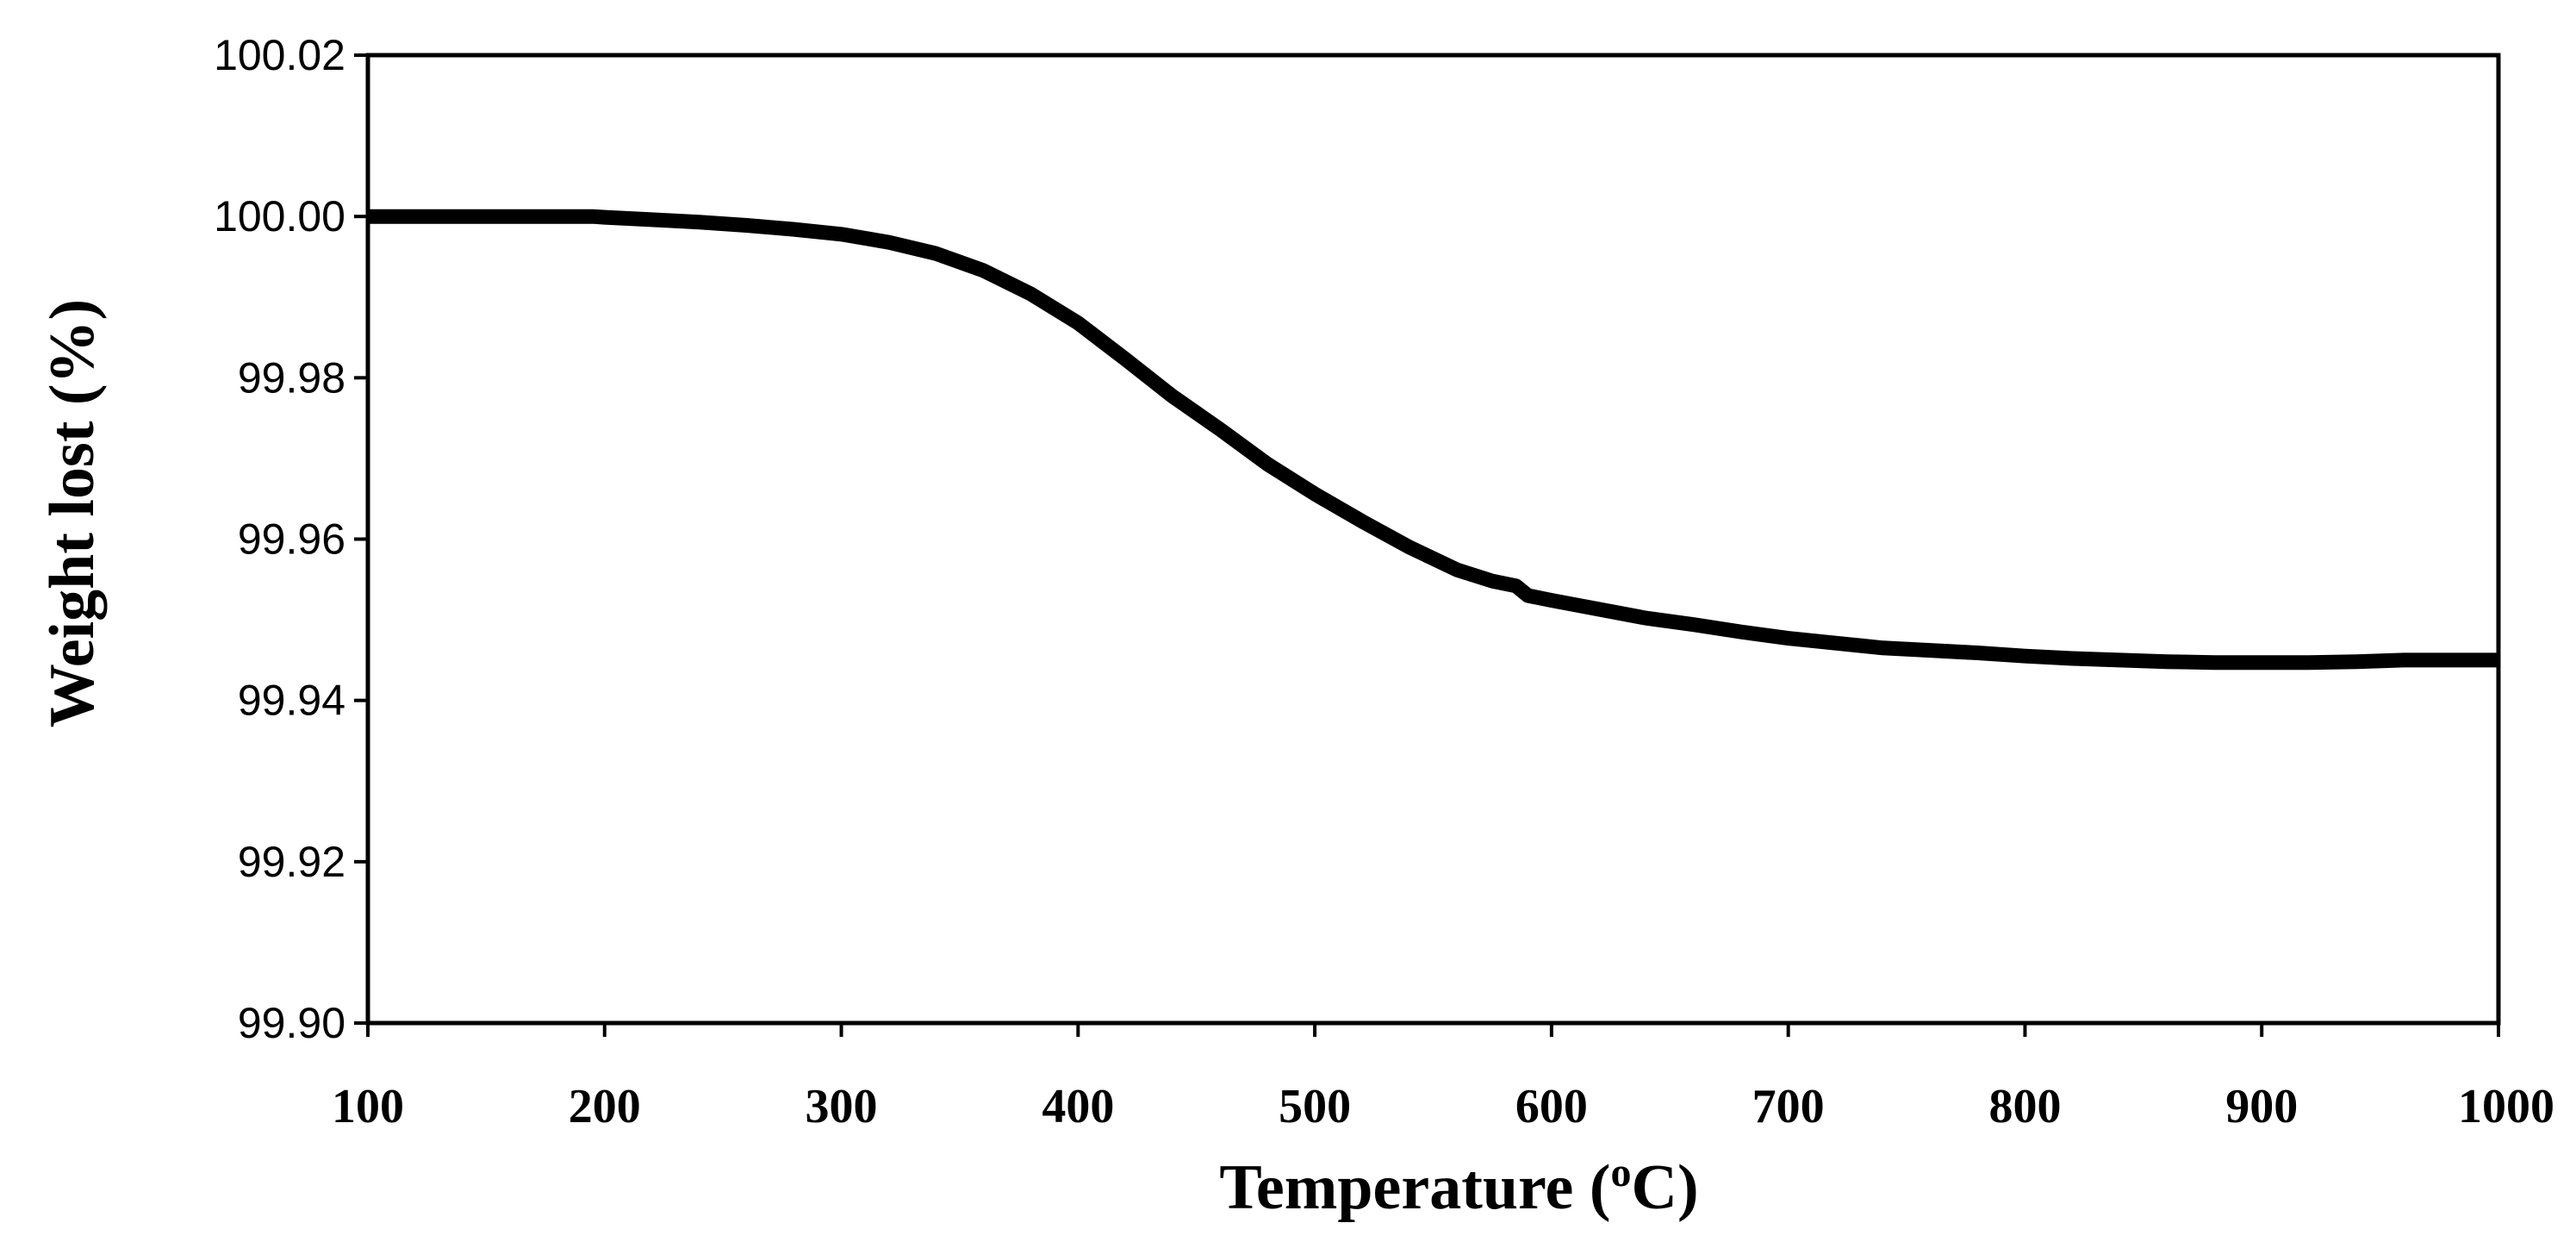  I want to click on x-axis-ticks: 100 200 300 400 500 600 700 800 900 1000, so click(1443, 1078).